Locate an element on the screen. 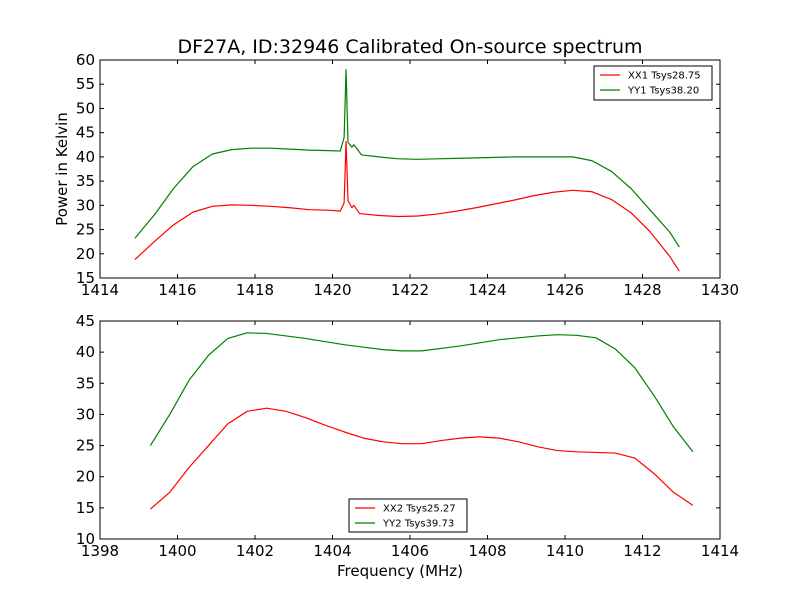 The height and width of the screenshot is (600, 800). y-tick-label: 50 is located at coordinates (85, 108).